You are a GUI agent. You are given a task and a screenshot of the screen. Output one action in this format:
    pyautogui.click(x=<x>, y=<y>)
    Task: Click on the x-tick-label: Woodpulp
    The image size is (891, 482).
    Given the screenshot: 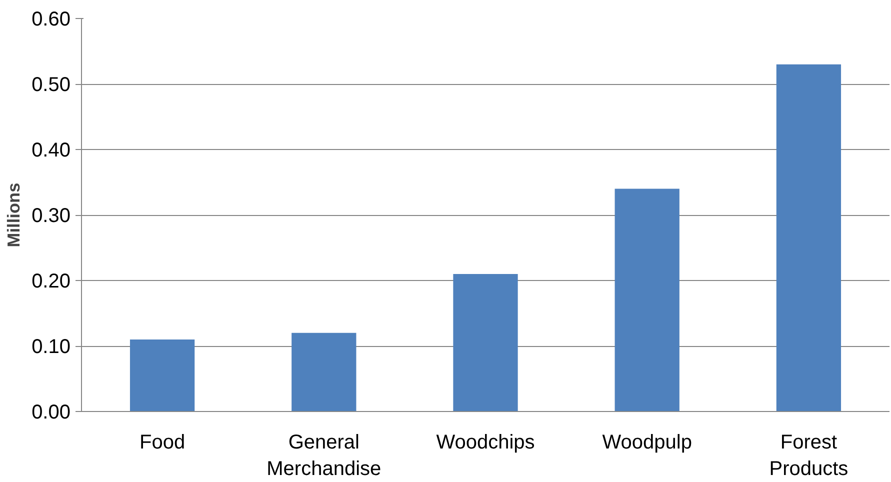 What is the action you would take?
    pyautogui.click(x=647, y=443)
    